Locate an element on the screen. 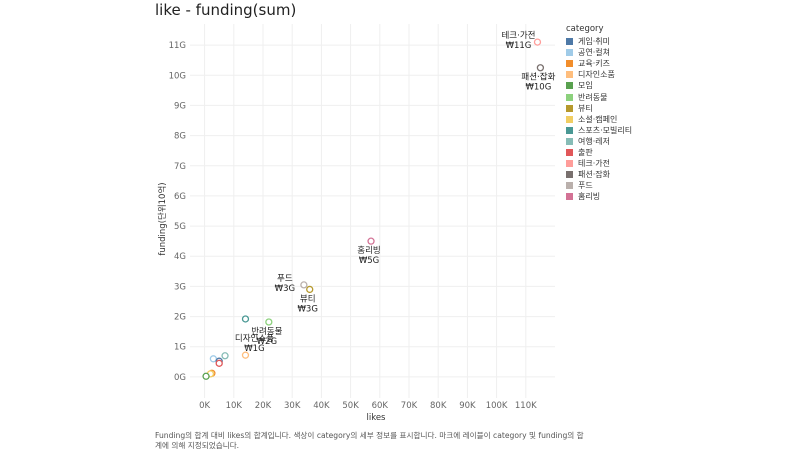 The image size is (800, 451). data-label: 홈리빙 is located at coordinates (368, 250).